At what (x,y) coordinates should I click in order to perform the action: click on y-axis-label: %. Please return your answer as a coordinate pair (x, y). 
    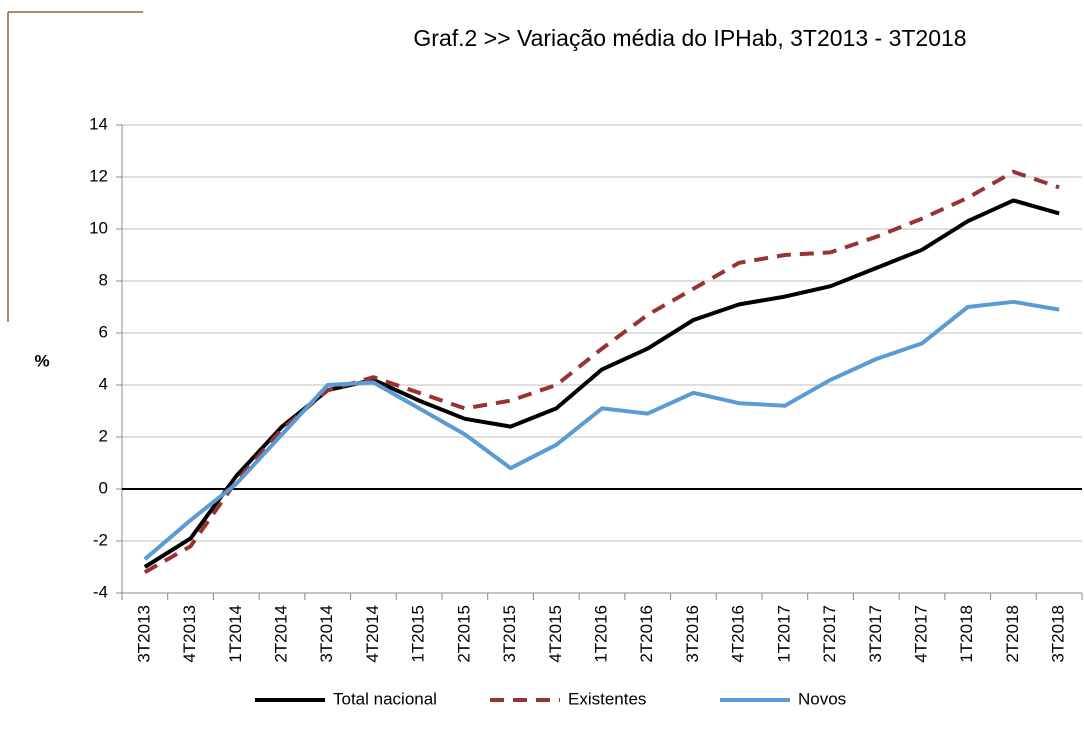
    Looking at the image, I should click on (41, 360).